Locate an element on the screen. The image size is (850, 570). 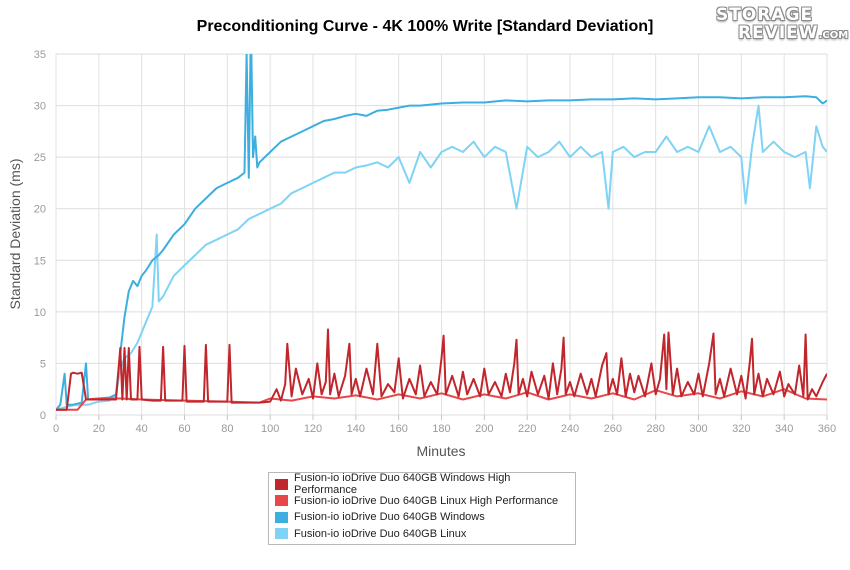
logo-line-2-suffix: .COM is located at coordinates (833, 35).